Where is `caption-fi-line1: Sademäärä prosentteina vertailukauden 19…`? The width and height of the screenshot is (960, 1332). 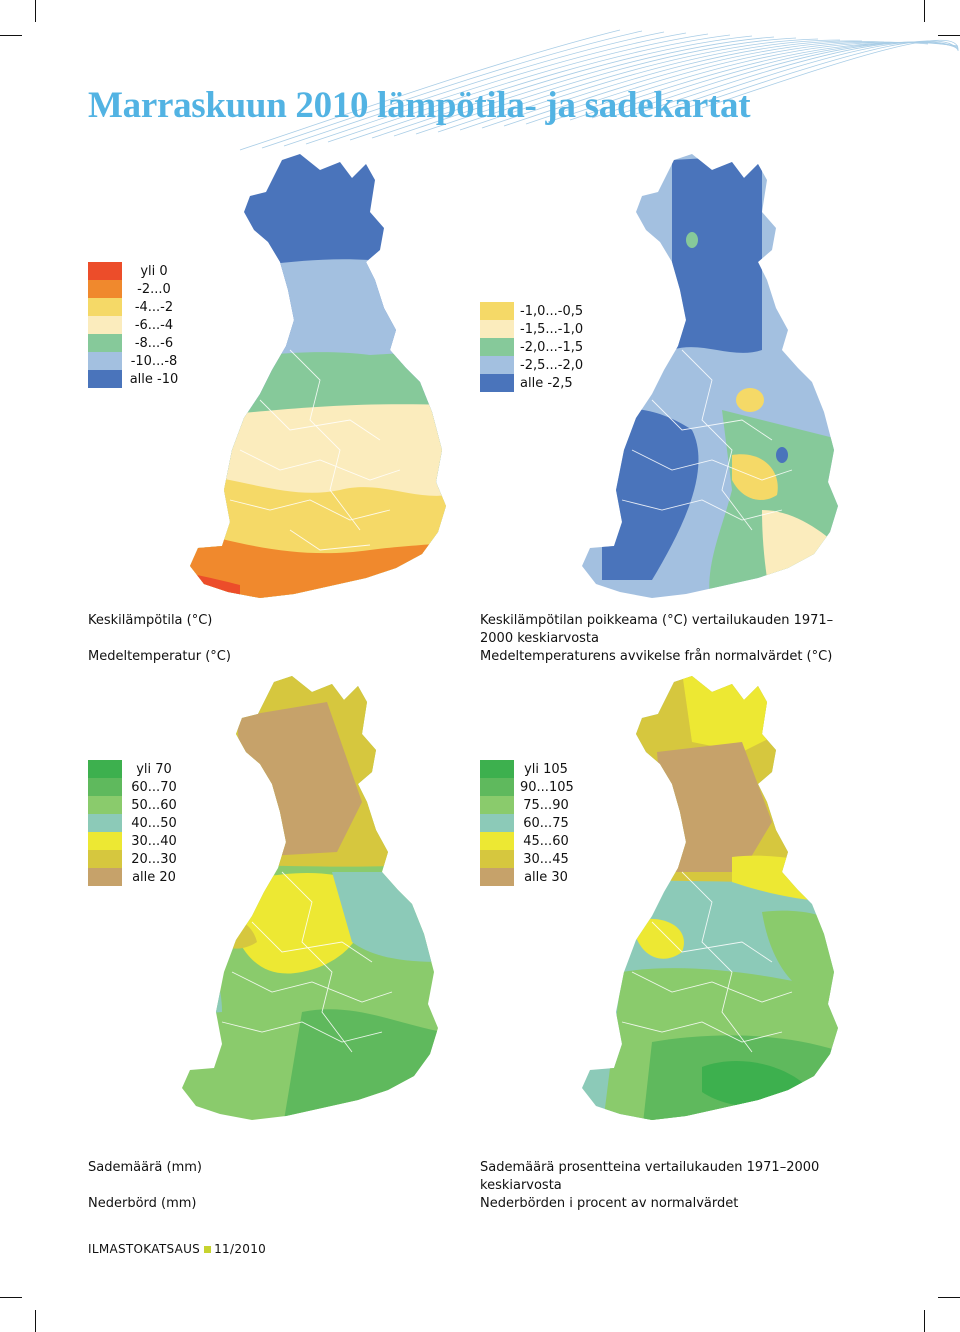
caption-fi-line1: Sademäärä prosentteina vertailukauden 19… is located at coordinates (650, 1167).